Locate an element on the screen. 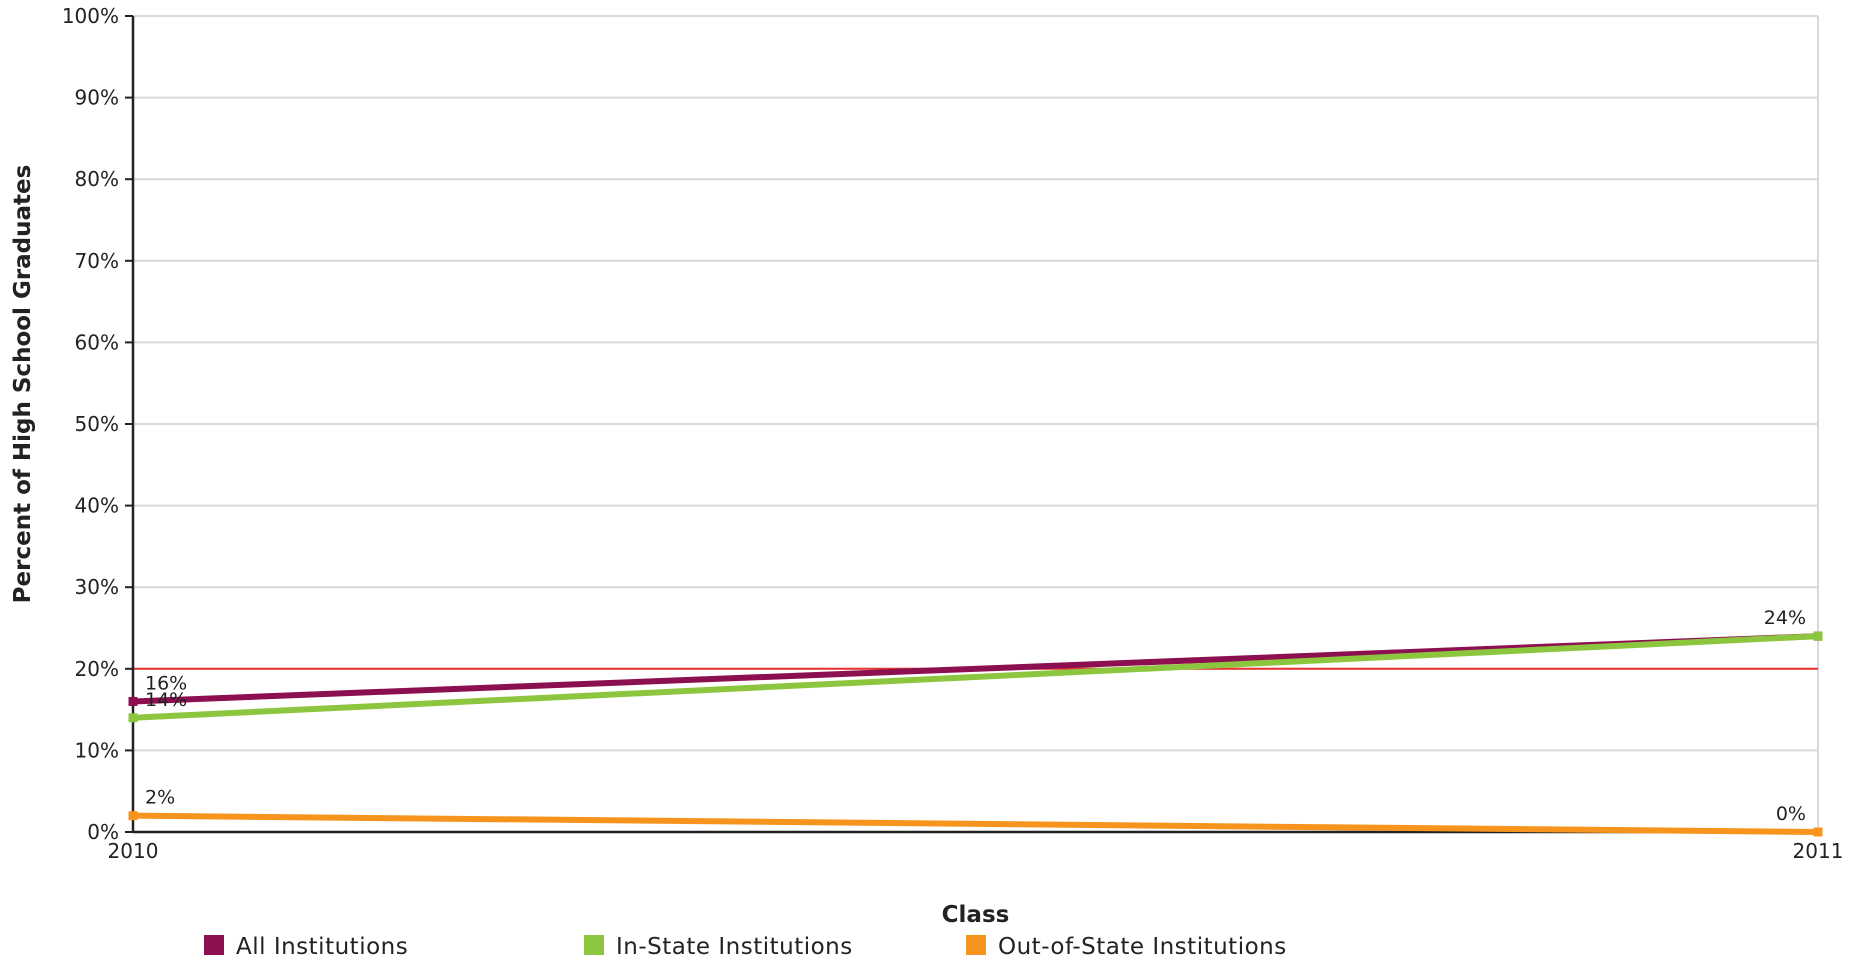  data-label: 24% is located at coordinates (1785, 618).